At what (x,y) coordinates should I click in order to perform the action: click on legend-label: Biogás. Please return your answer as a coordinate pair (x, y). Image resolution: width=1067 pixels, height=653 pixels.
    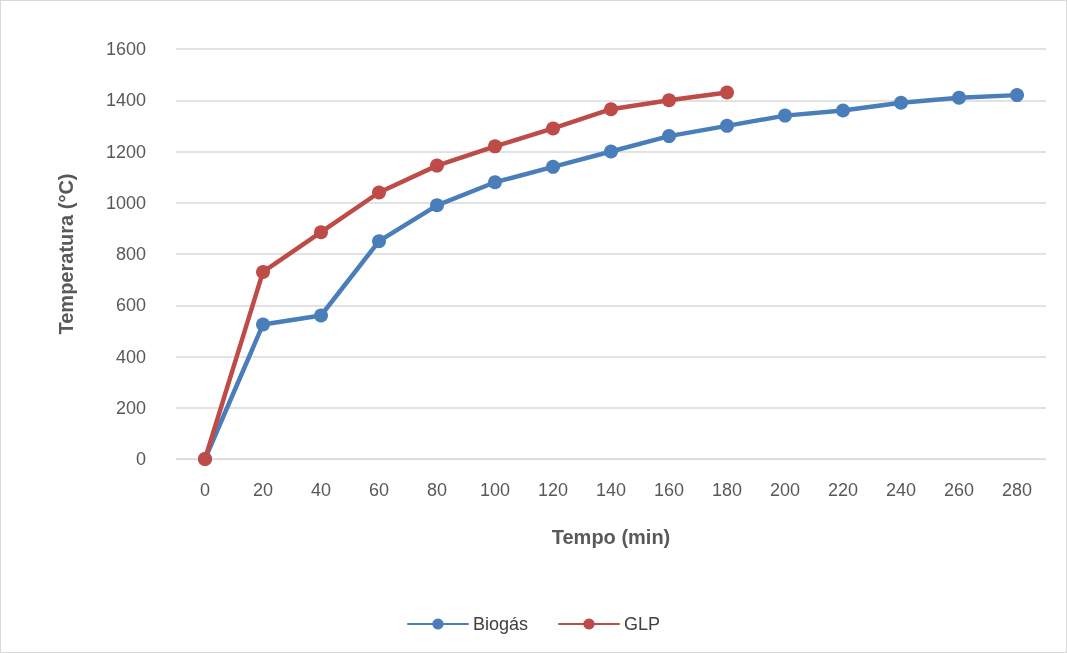
    Looking at the image, I should click on (500, 624).